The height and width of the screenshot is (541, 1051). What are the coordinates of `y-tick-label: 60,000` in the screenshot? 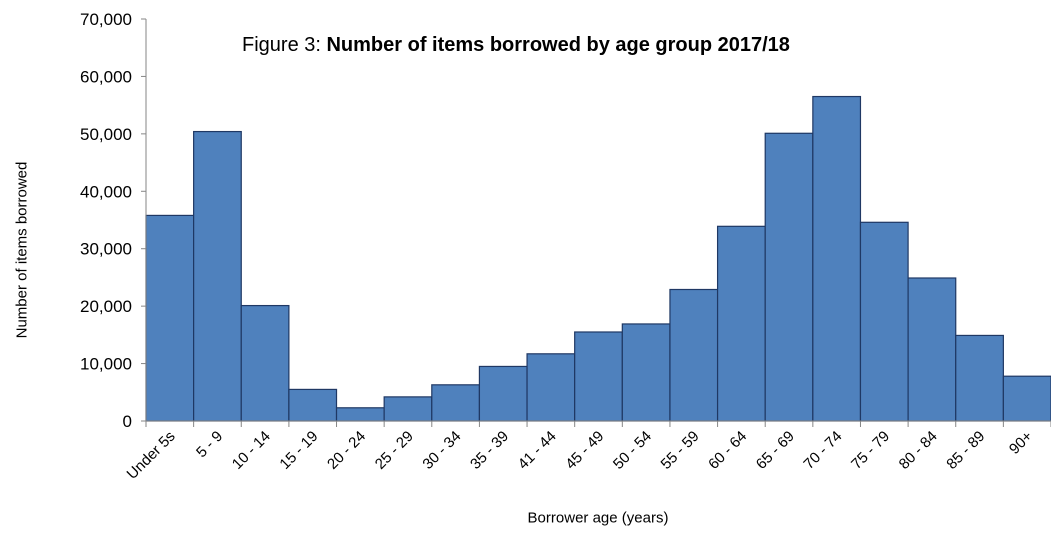 It's located at (106, 76).